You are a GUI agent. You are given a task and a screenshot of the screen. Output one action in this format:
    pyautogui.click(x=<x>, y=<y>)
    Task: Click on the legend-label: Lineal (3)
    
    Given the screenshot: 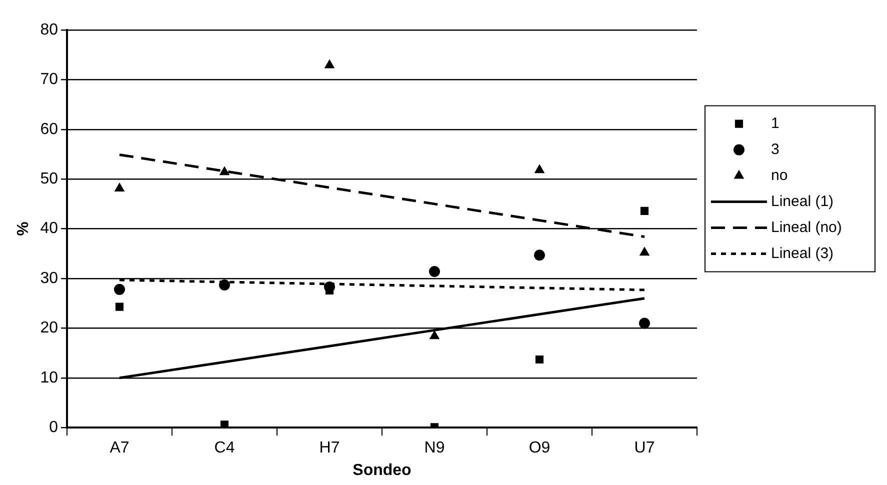 What is the action you would take?
    pyautogui.click(x=802, y=253)
    